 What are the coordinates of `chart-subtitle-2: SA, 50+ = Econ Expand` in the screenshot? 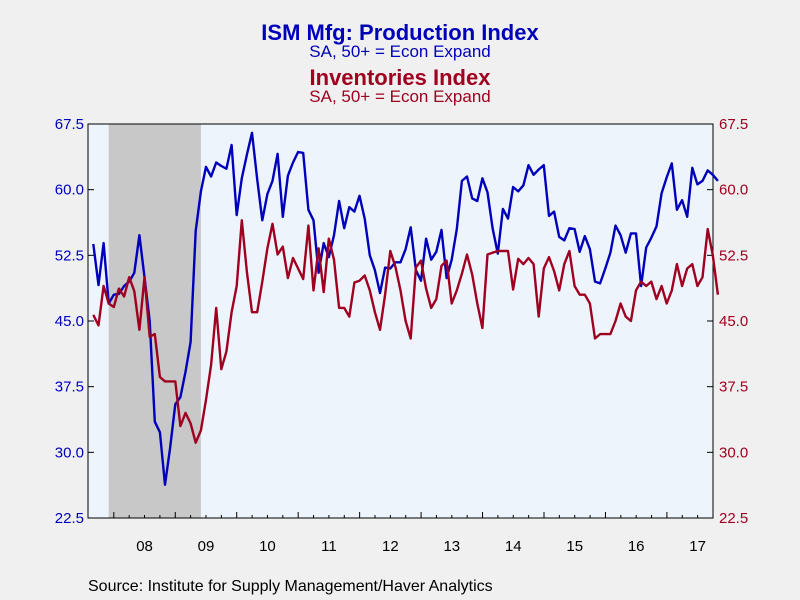 It's located at (400, 96).